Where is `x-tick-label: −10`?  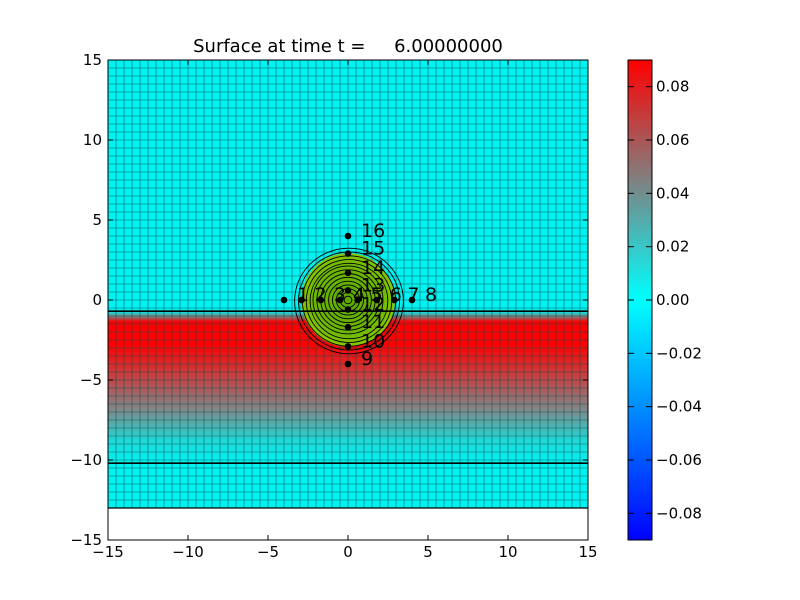
x-tick-label: −10 is located at coordinates (188, 552).